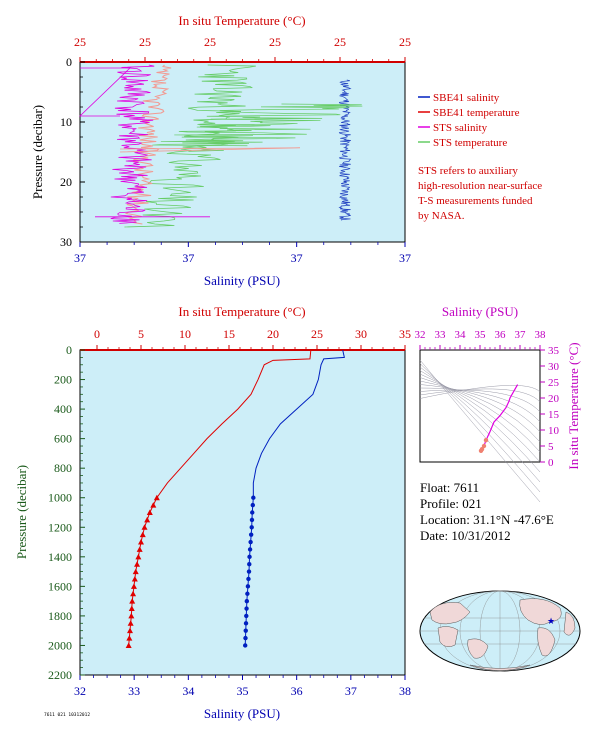 This screenshot has width=601, height=736. What do you see at coordinates (97, 334) in the screenshot?
I see `main-temp-tick-label: 0` at bounding box center [97, 334].